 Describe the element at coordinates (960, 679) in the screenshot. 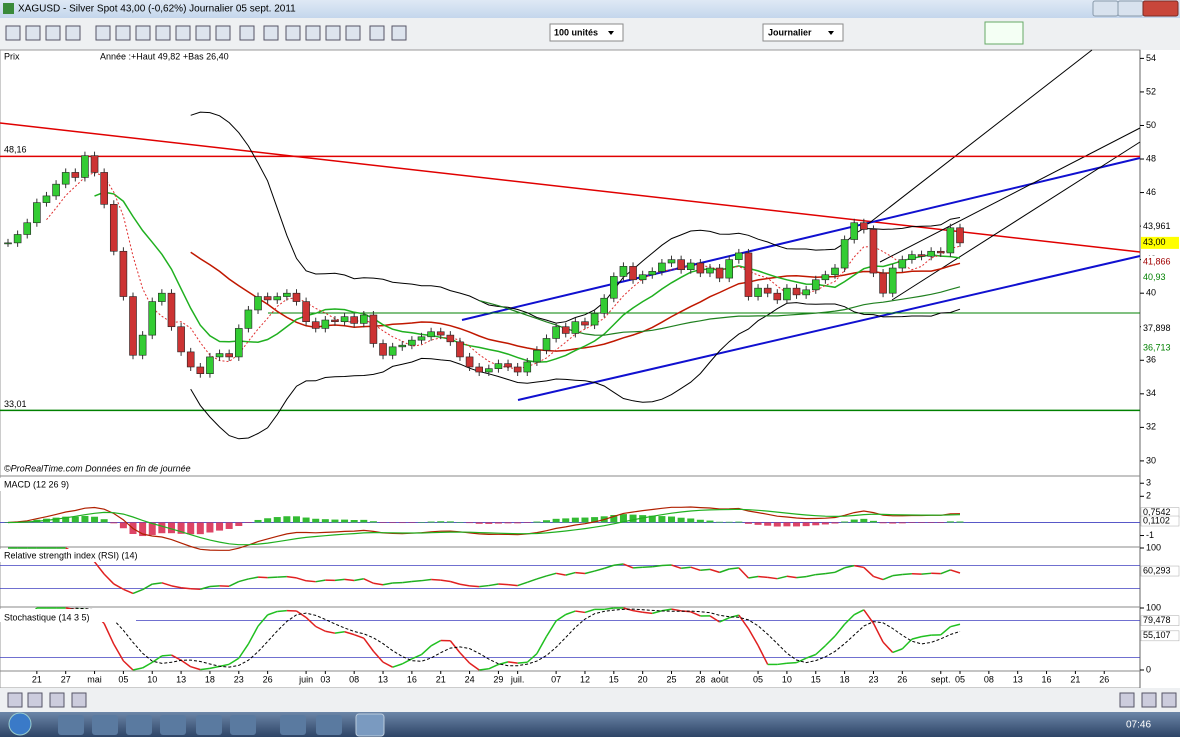

I see `x-tick-label: 05` at that location.